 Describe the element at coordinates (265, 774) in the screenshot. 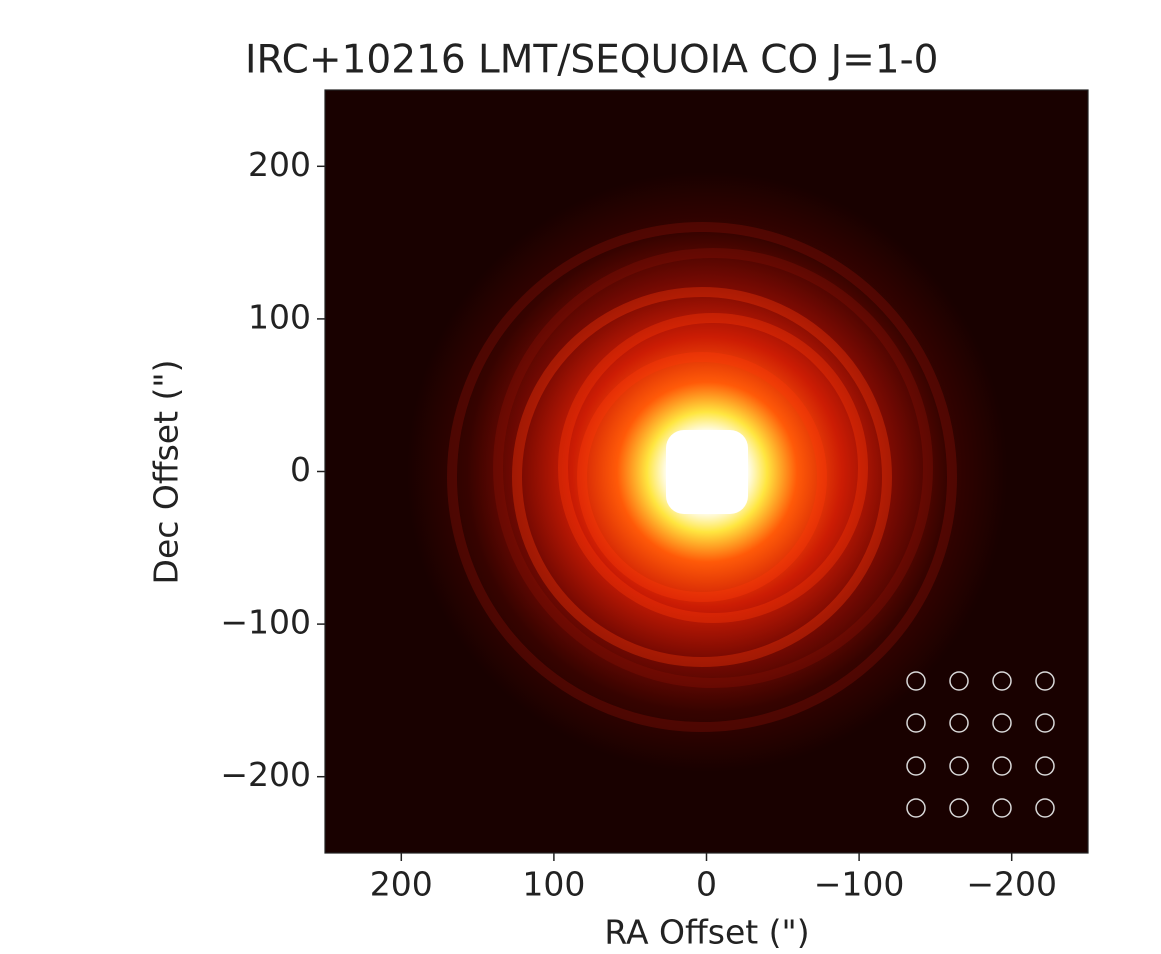

I see `y-tick-label: −200` at that location.